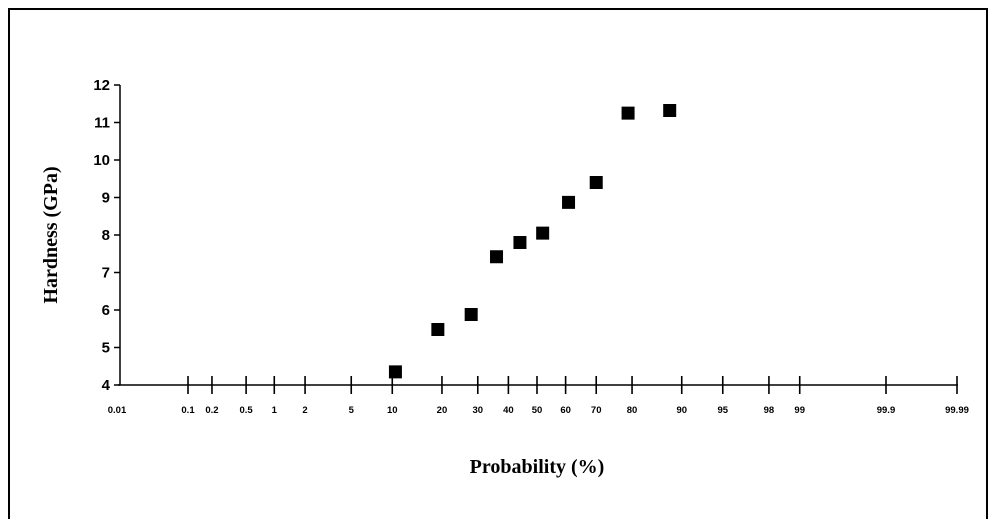  Describe the element at coordinates (632, 410) in the screenshot. I see `x-tick-label: 80` at that location.